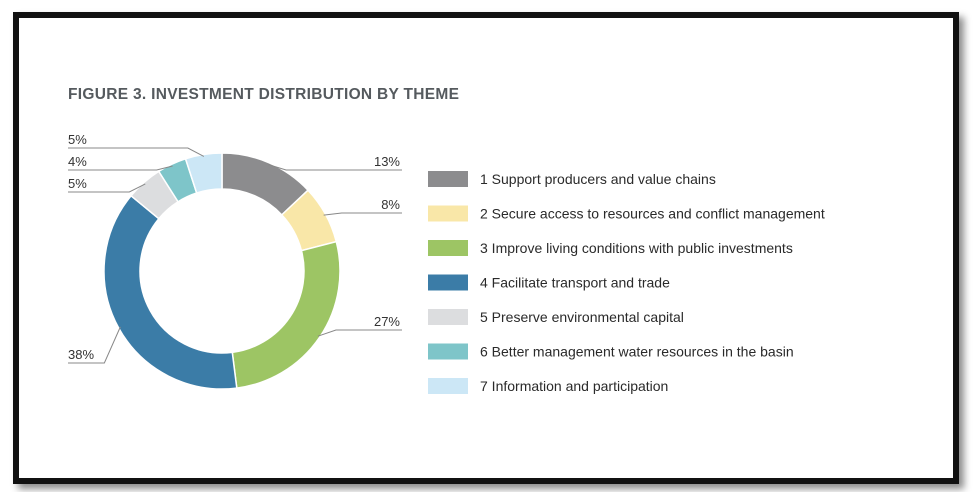 The image size is (980, 492). I want to click on legend-label-1: 1 Support producers and value chains, so click(598, 179).